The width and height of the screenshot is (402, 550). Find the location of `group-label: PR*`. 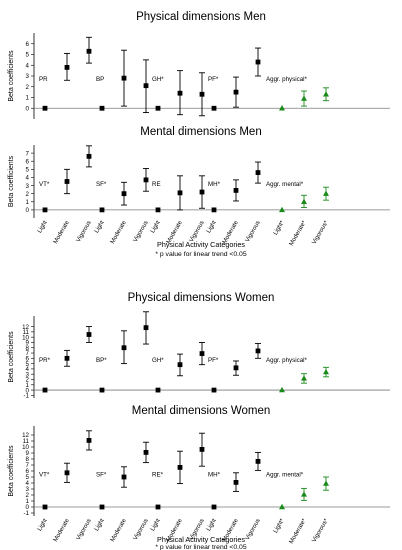

group-label: PR* is located at coordinates (45, 360).